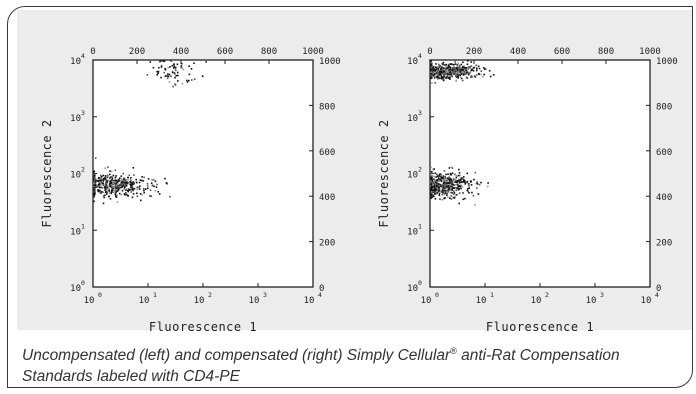 The width and height of the screenshot is (696, 394). Describe the element at coordinates (650, 52) in the screenshot. I see `p1-x-lin-tick-label: 1000` at that location.